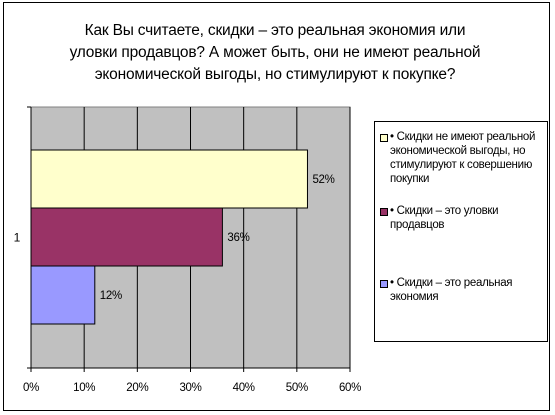 The image size is (555, 415). I want to click on data-label: 52%, so click(323, 180).